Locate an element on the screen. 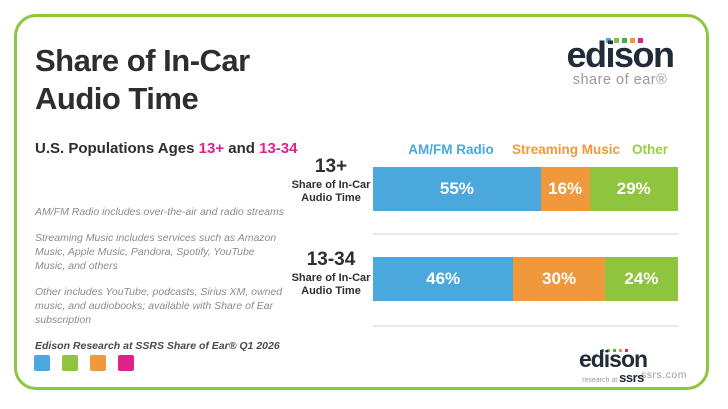  page-subtitle: U.S. Populations Ages 13+ and 13-34 is located at coordinates (166, 148).